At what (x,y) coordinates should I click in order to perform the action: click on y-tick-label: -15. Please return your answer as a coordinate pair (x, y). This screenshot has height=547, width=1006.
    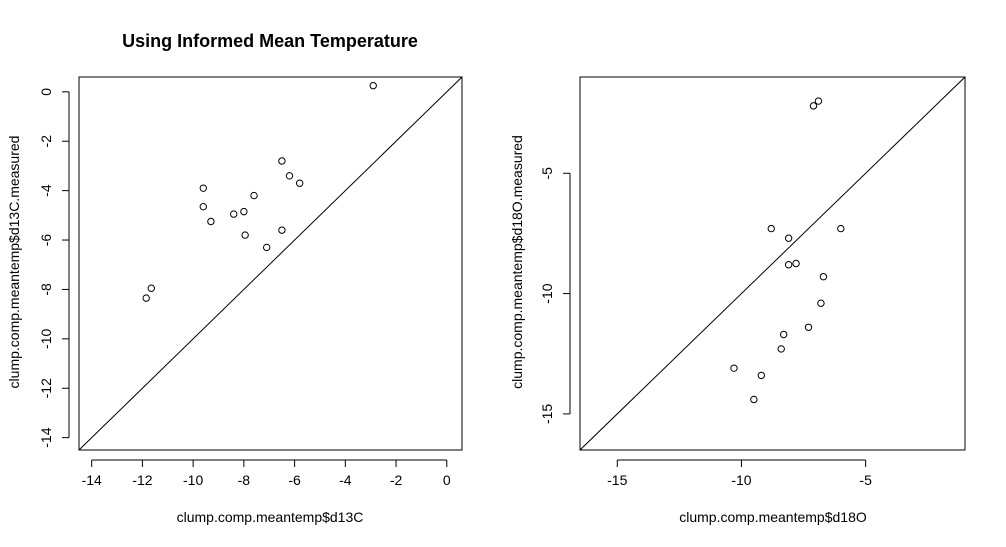
    Looking at the image, I should click on (547, 414).